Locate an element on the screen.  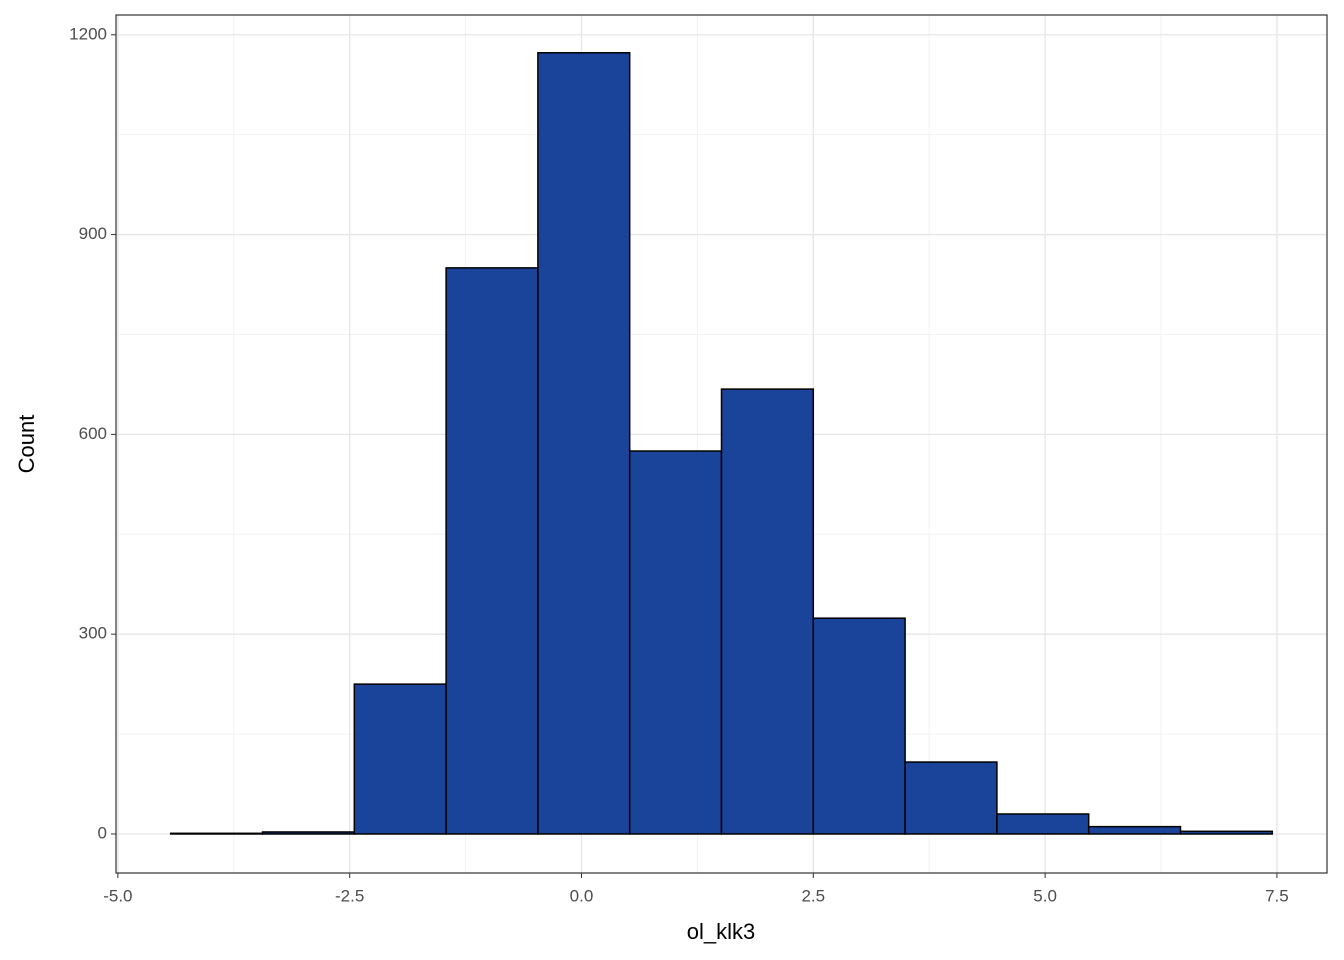
y-axis-title: Count is located at coordinates (26, 444).